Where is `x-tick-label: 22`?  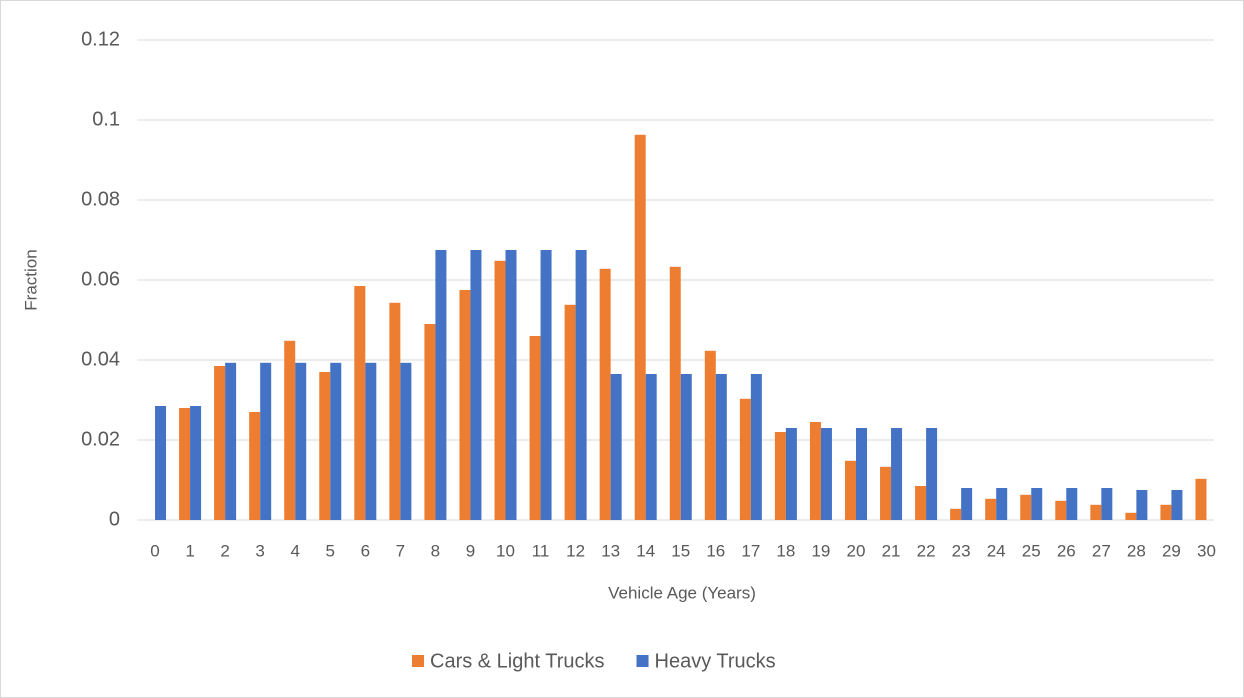
x-tick-label: 22 is located at coordinates (926, 550).